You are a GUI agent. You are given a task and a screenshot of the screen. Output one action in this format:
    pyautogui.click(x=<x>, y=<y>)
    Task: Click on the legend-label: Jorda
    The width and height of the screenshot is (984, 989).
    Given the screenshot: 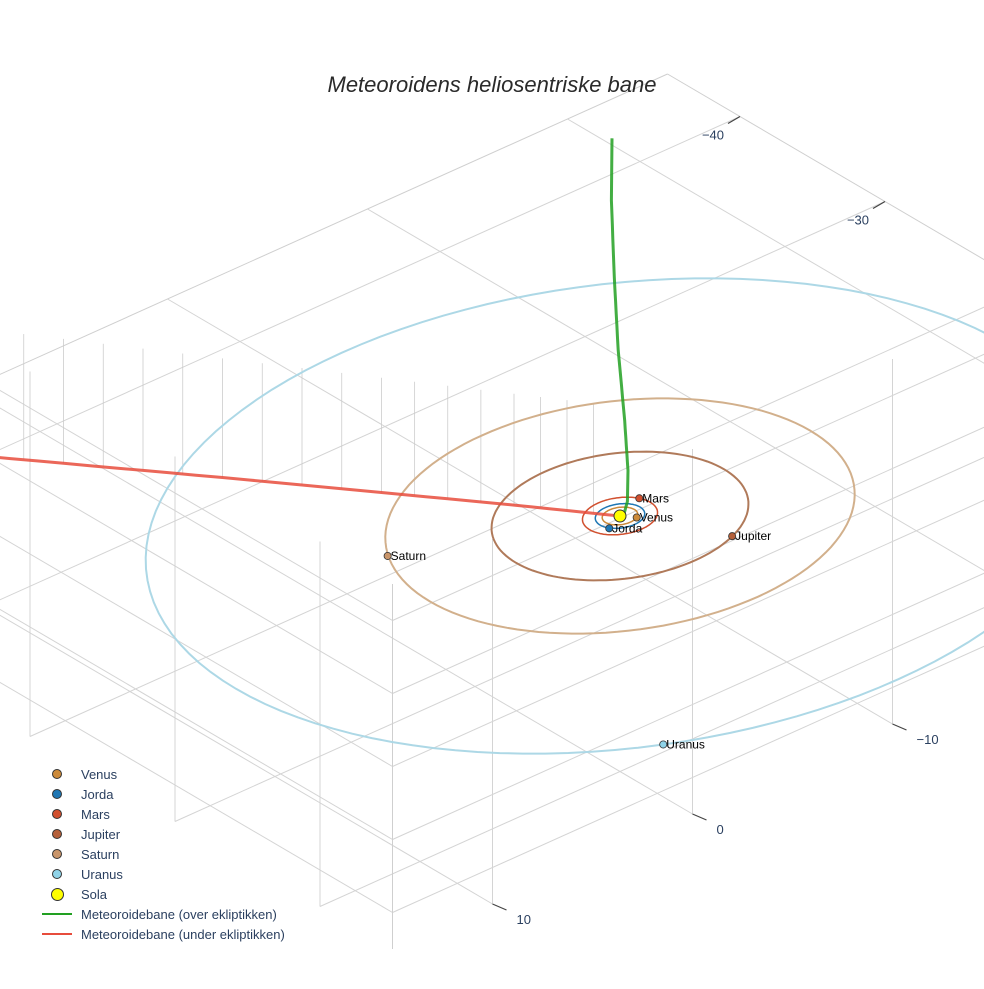 What is the action you would take?
    pyautogui.click(x=97, y=794)
    